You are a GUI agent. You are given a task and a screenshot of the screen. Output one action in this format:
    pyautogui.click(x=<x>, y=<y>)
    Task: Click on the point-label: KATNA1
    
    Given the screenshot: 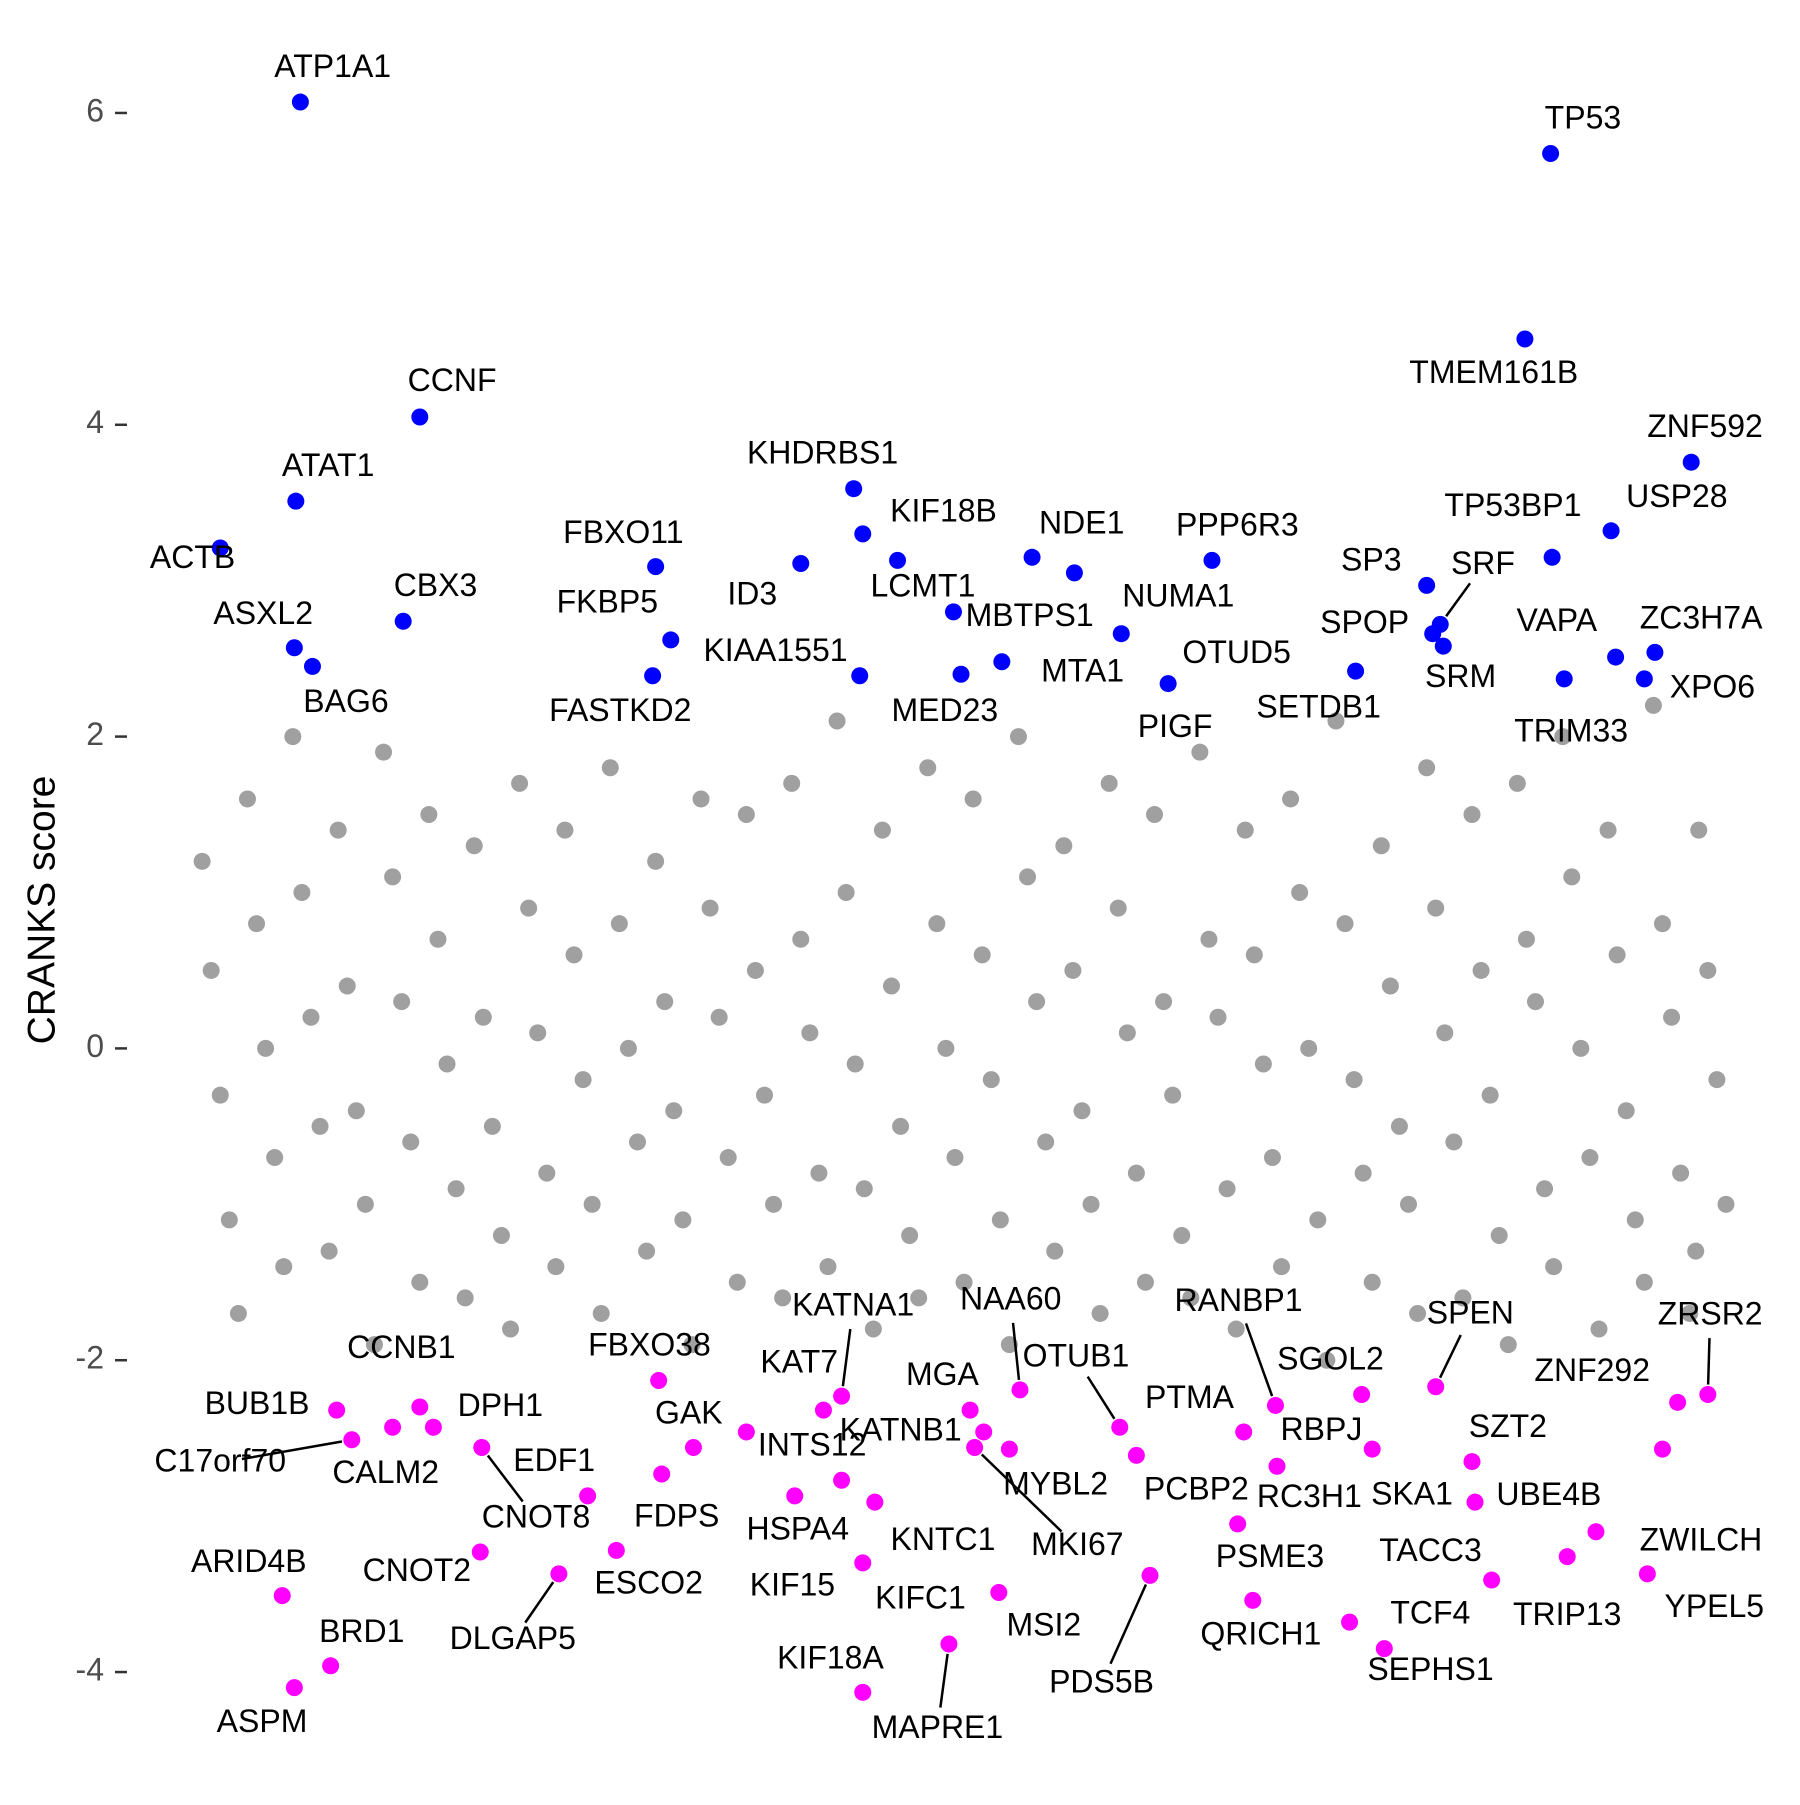 What is the action you would take?
    pyautogui.click(x=853, y=1305)
    